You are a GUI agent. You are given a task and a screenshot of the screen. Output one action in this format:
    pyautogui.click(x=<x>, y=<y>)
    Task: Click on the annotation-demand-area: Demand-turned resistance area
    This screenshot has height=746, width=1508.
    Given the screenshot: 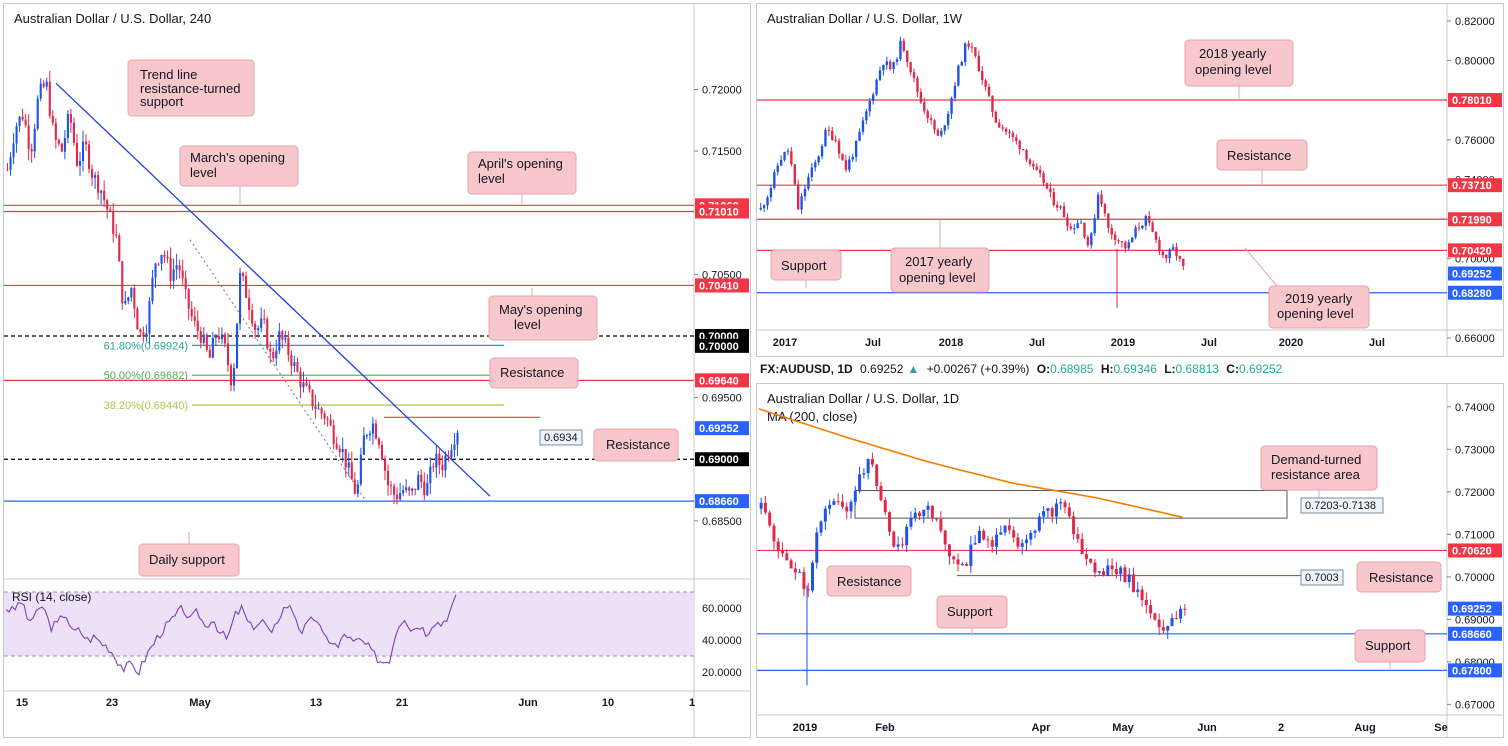 What is the action you would take?
    pyautogui.click(x=1319, y=471)
    